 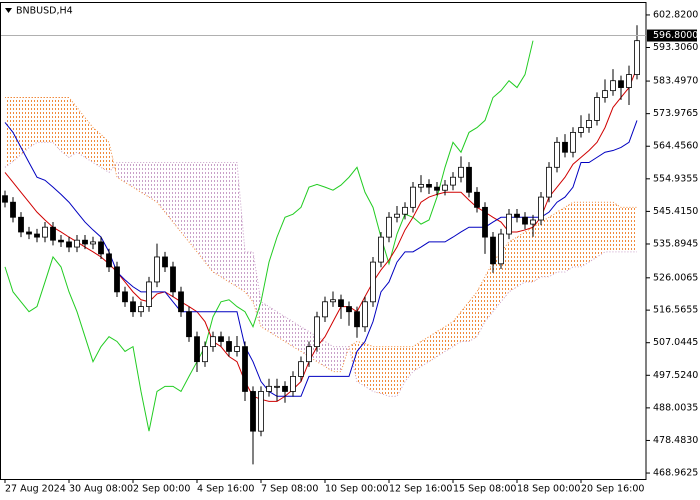 What do you see at coordinates (675, 473) in the screenshot?
I see `y-tick-label: 468.9625` at bounding box center [675, 473].